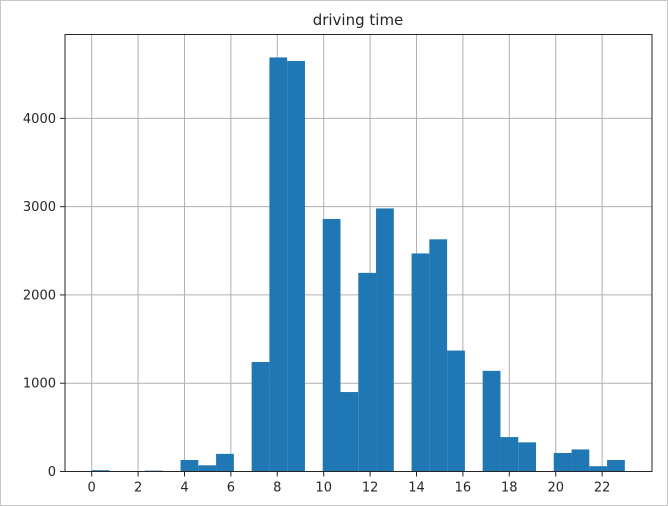  Describe the element at coordinates (602, 488) in the screenshot. I see `x-tick-label: 22` at that location.